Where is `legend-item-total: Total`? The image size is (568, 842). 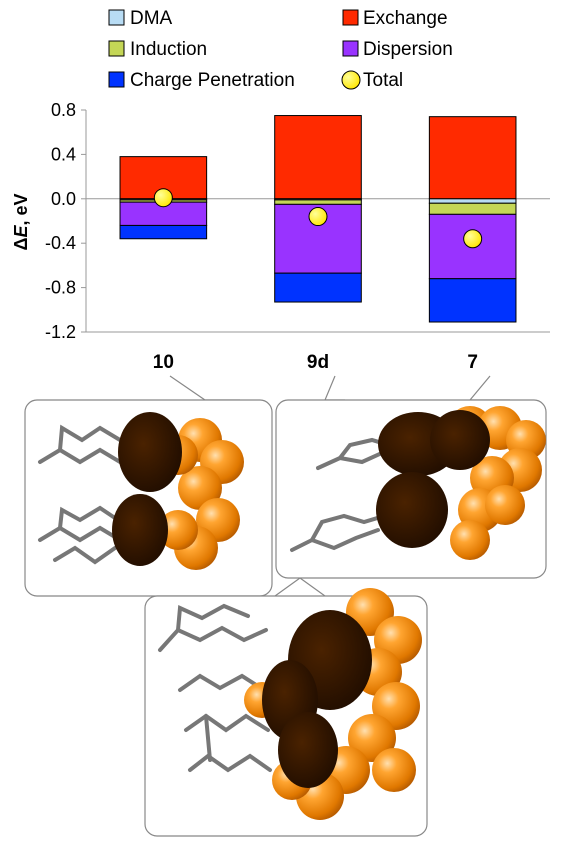 legend-item-total: Total is located at coordinates (372, 80).